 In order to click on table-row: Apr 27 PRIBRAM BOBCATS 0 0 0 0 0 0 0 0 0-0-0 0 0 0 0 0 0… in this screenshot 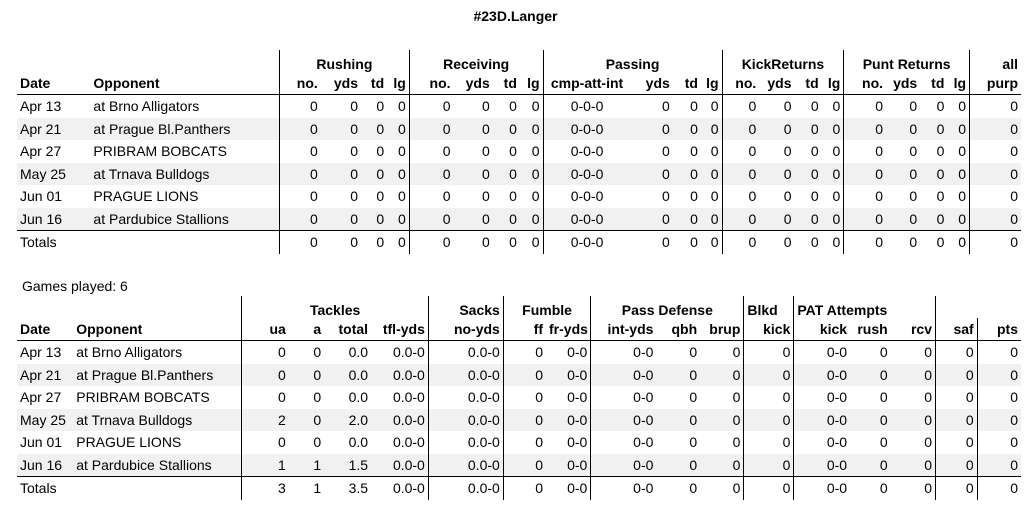, I will do `click(519, 151)`.